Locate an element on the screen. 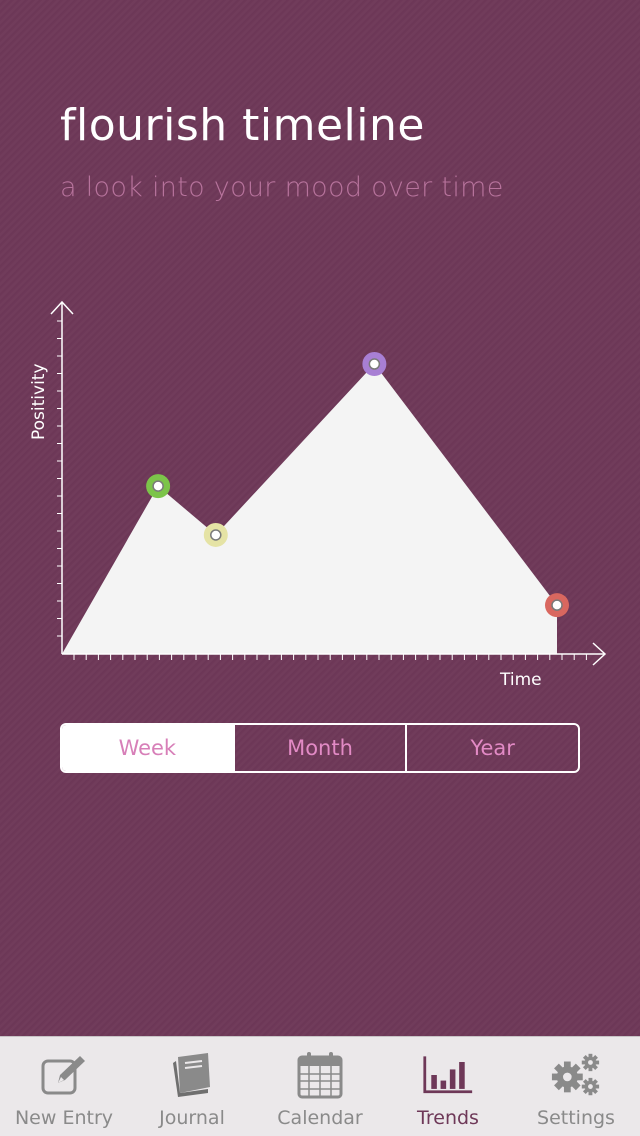  y-axis-label: Positivity is located at coordinates (39, 401).